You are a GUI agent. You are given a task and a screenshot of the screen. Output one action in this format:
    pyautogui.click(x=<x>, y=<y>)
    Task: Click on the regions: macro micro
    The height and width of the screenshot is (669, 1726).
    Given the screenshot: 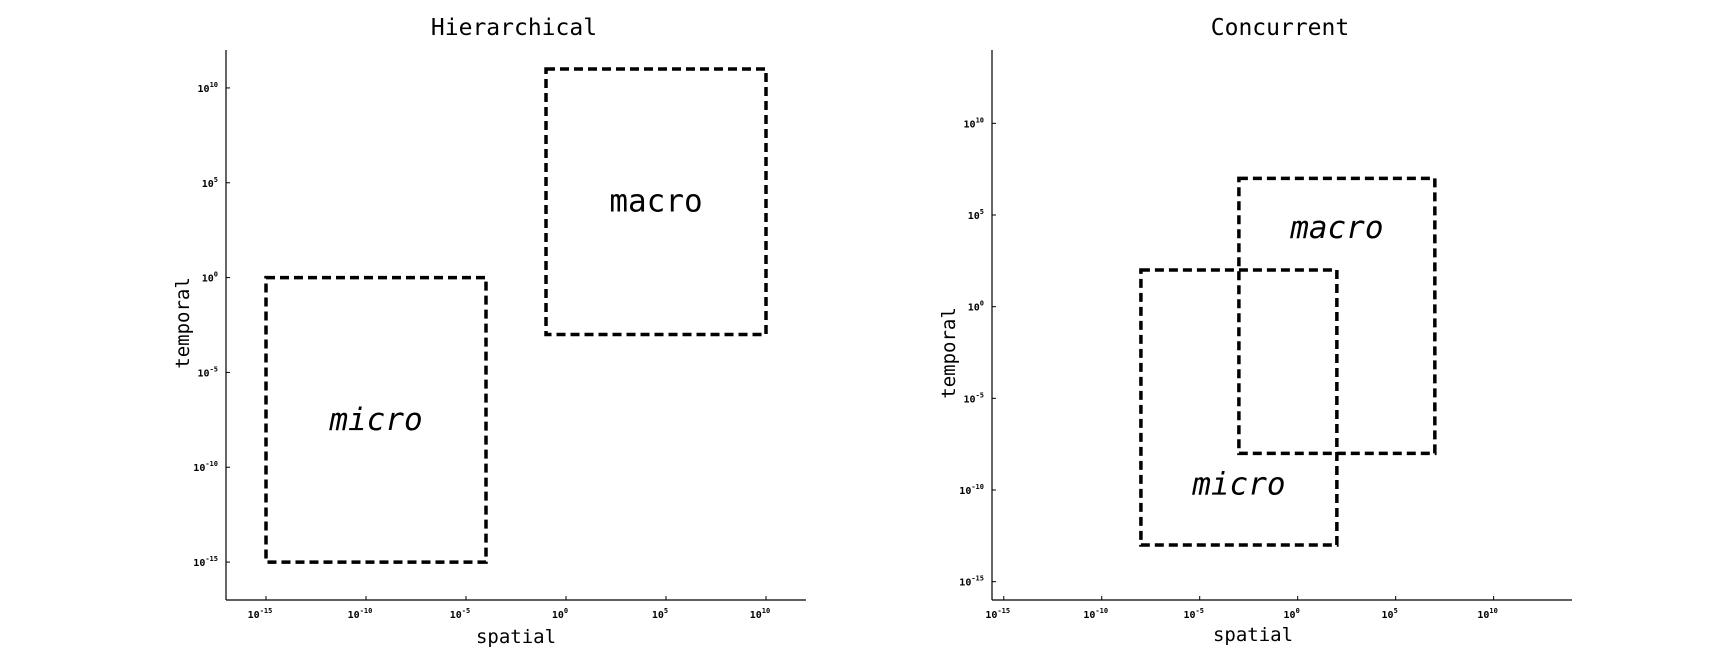 What is the action you would take?
    pyautogui.click(x=1288, y=361)
    